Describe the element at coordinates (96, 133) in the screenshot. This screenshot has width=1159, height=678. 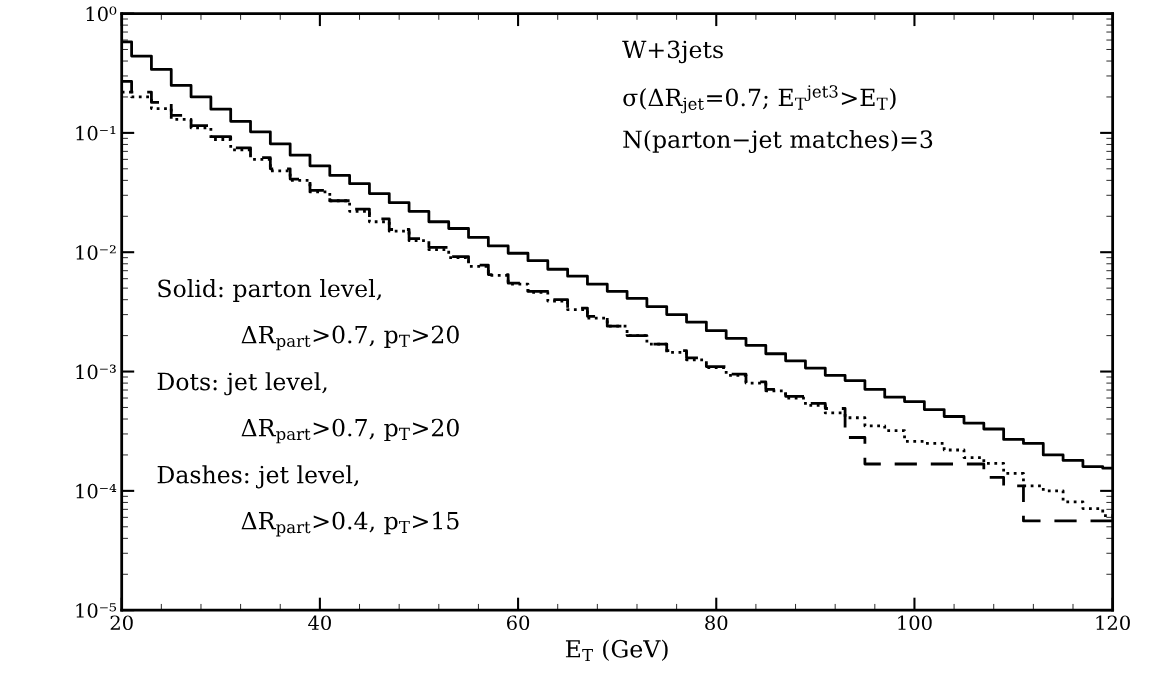
I see `y-tick-label: 10⁻¹` at that location.